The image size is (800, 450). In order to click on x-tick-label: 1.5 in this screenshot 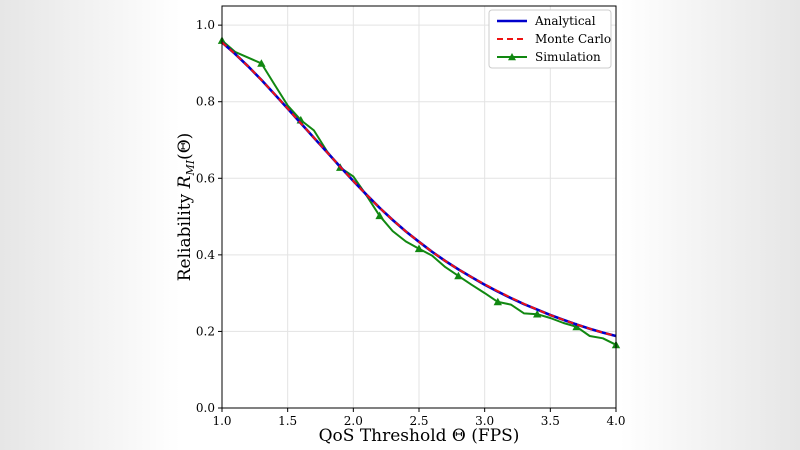, I will do `click(287, 421)`.